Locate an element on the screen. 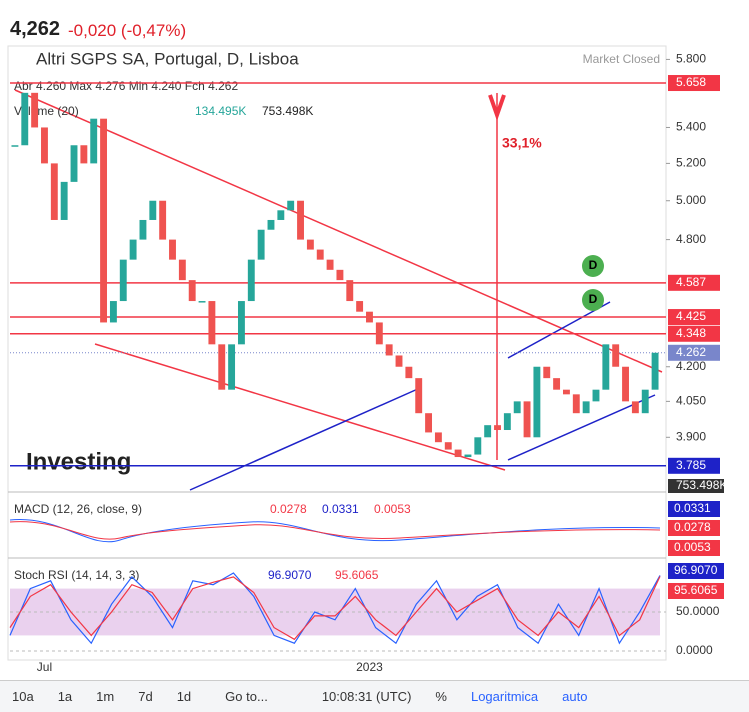 This screenshot has height=712, width=749. toolbar-button: 7d is located at coordinates (145, 696).